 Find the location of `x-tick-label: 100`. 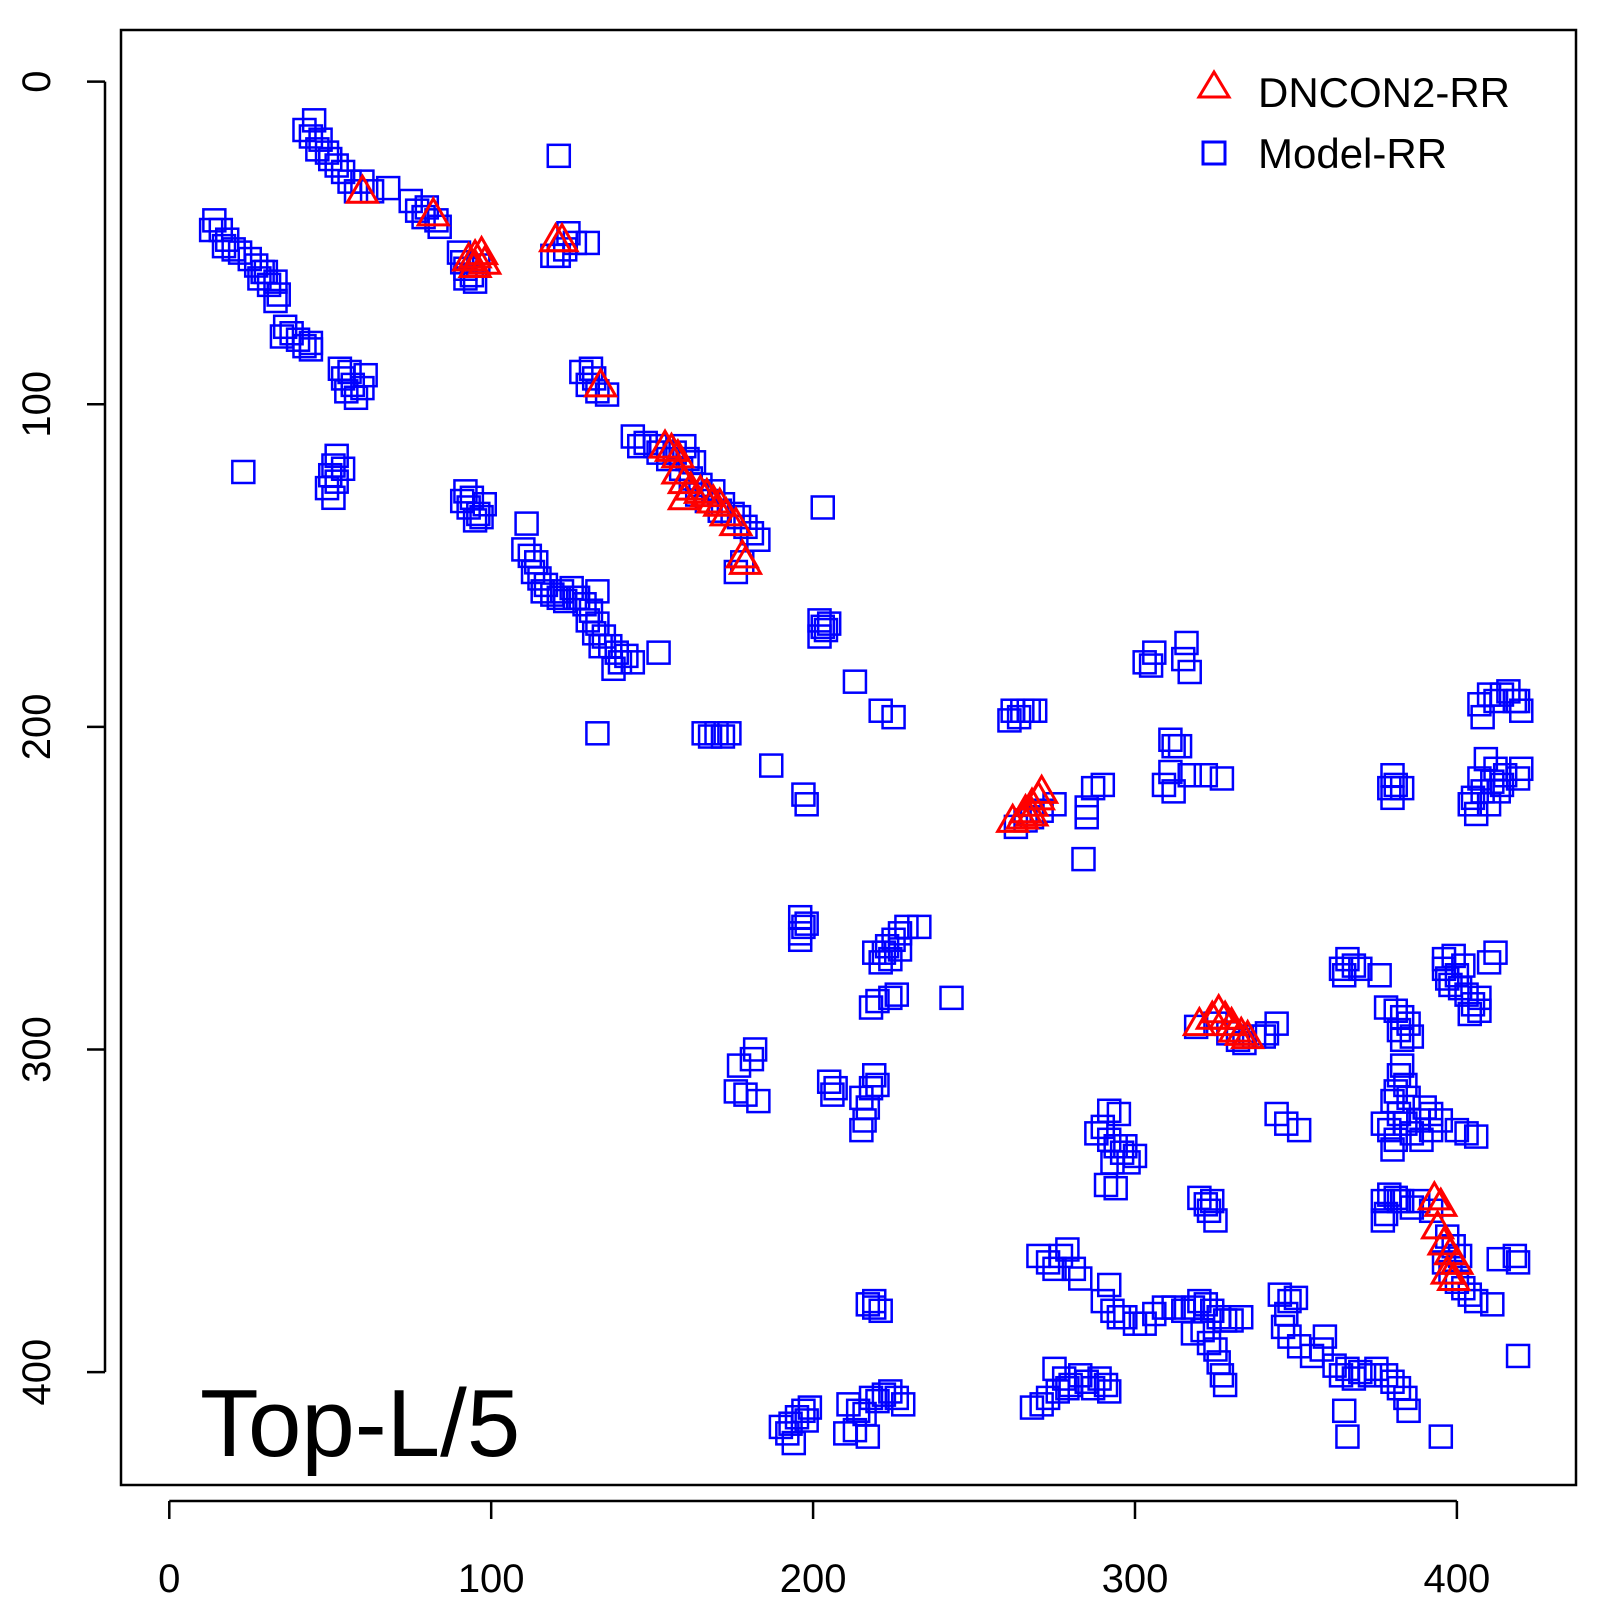

x-tick-label: 100 is located at coordinates (491, 1578).